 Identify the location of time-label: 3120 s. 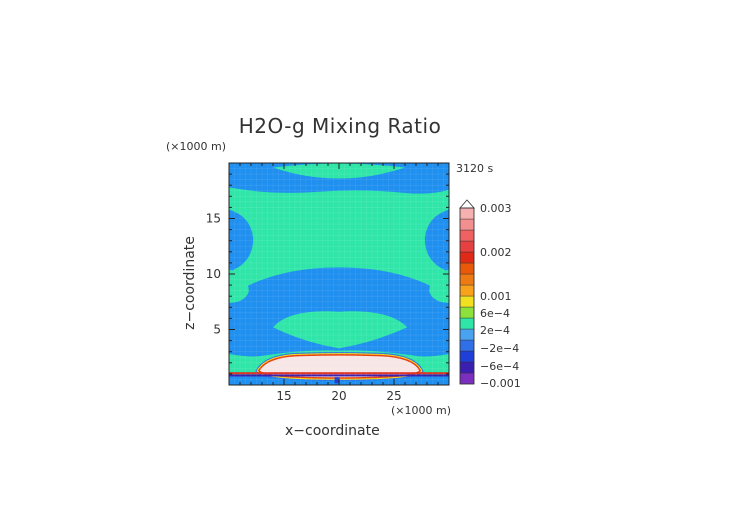
(475, 168).